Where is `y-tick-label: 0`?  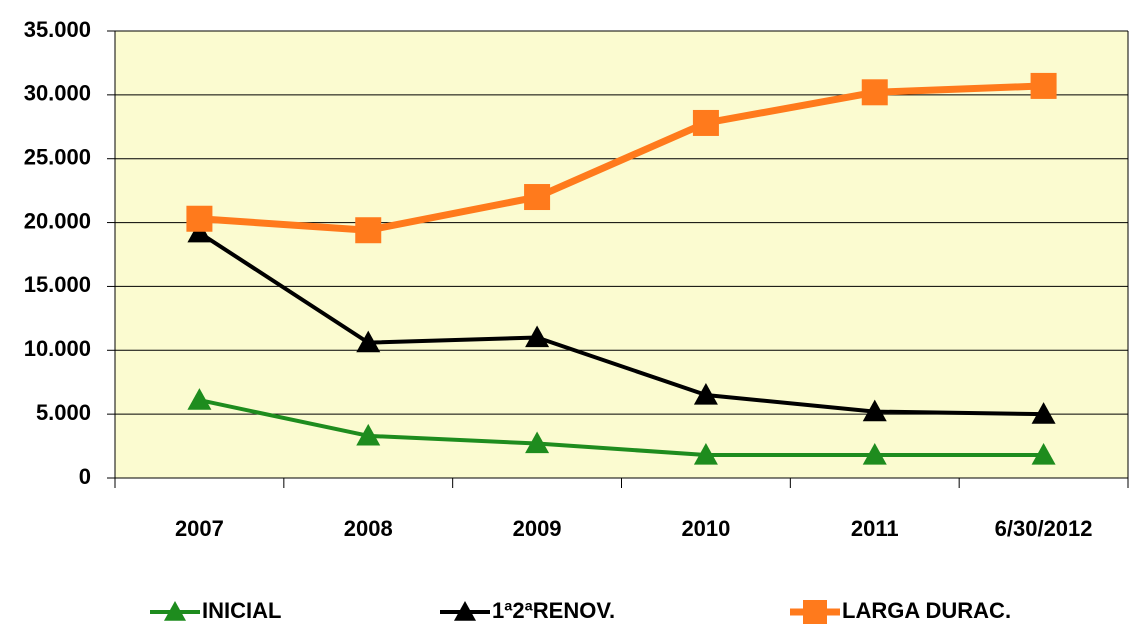 y-tick-label: 0 is located at coordinates (85, 476).